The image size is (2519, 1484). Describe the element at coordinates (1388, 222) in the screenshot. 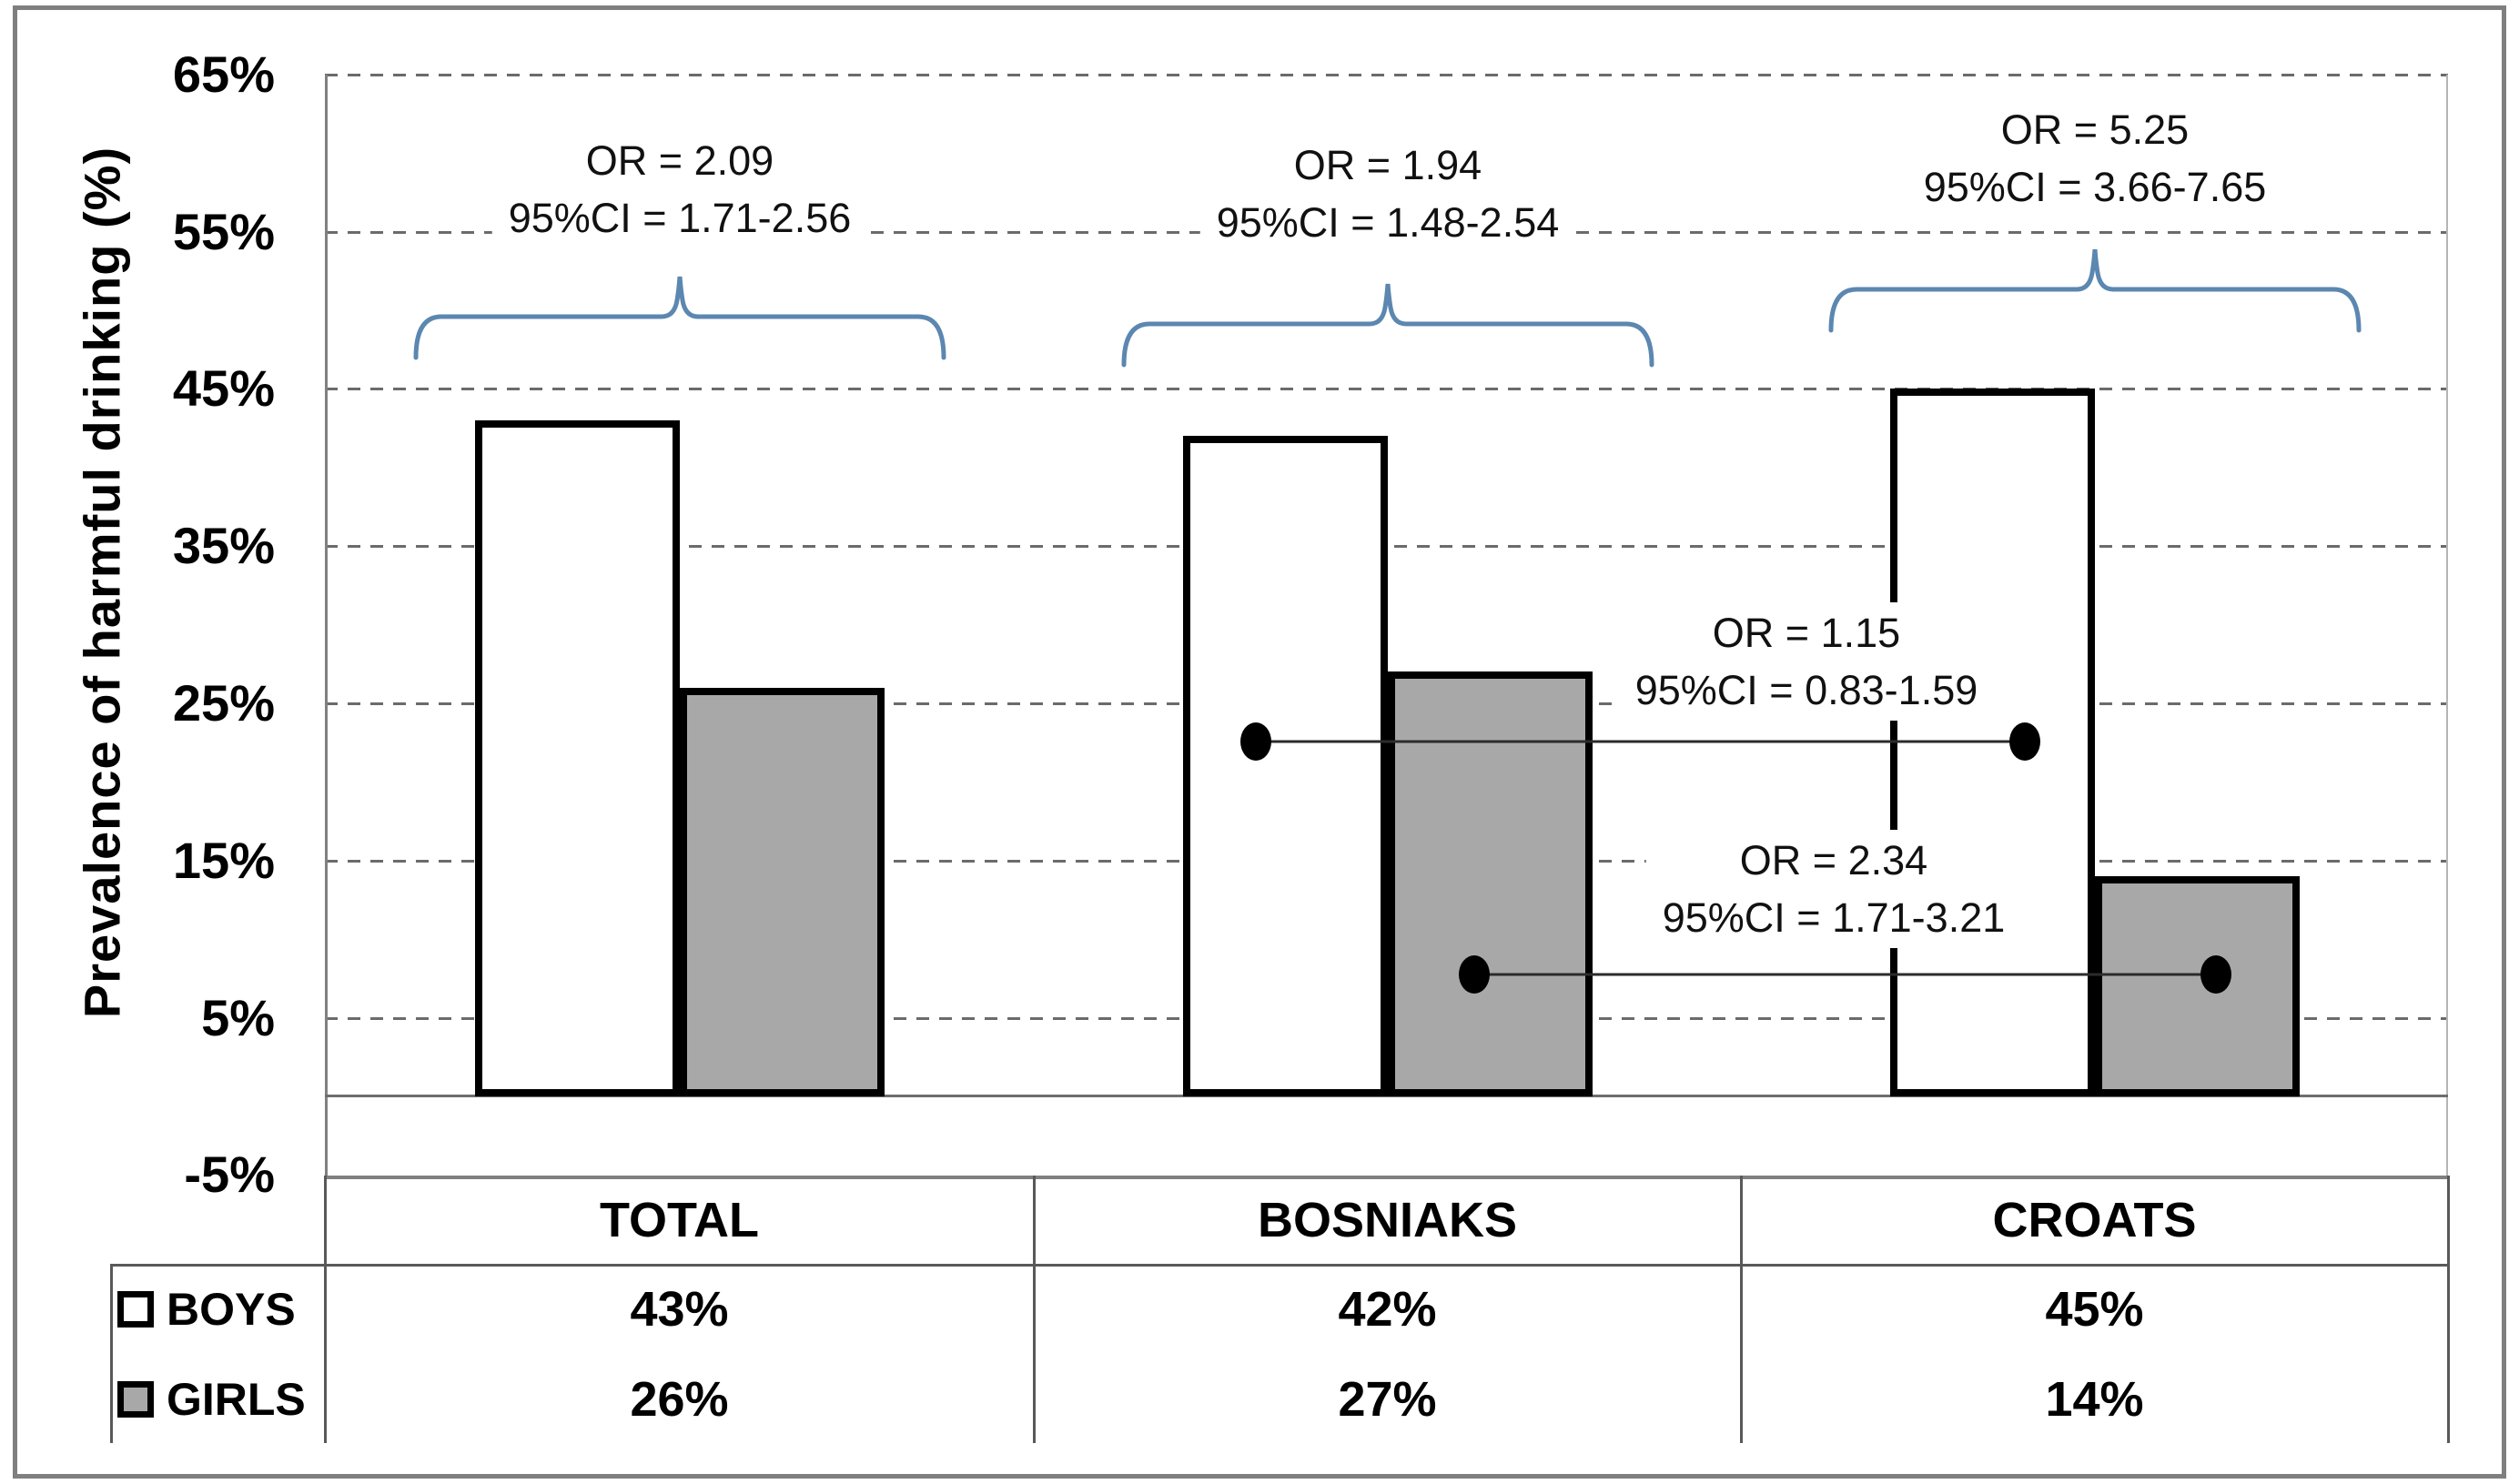

I see `ci-value-label: 95%CI = 1.48-2.54` at that location.